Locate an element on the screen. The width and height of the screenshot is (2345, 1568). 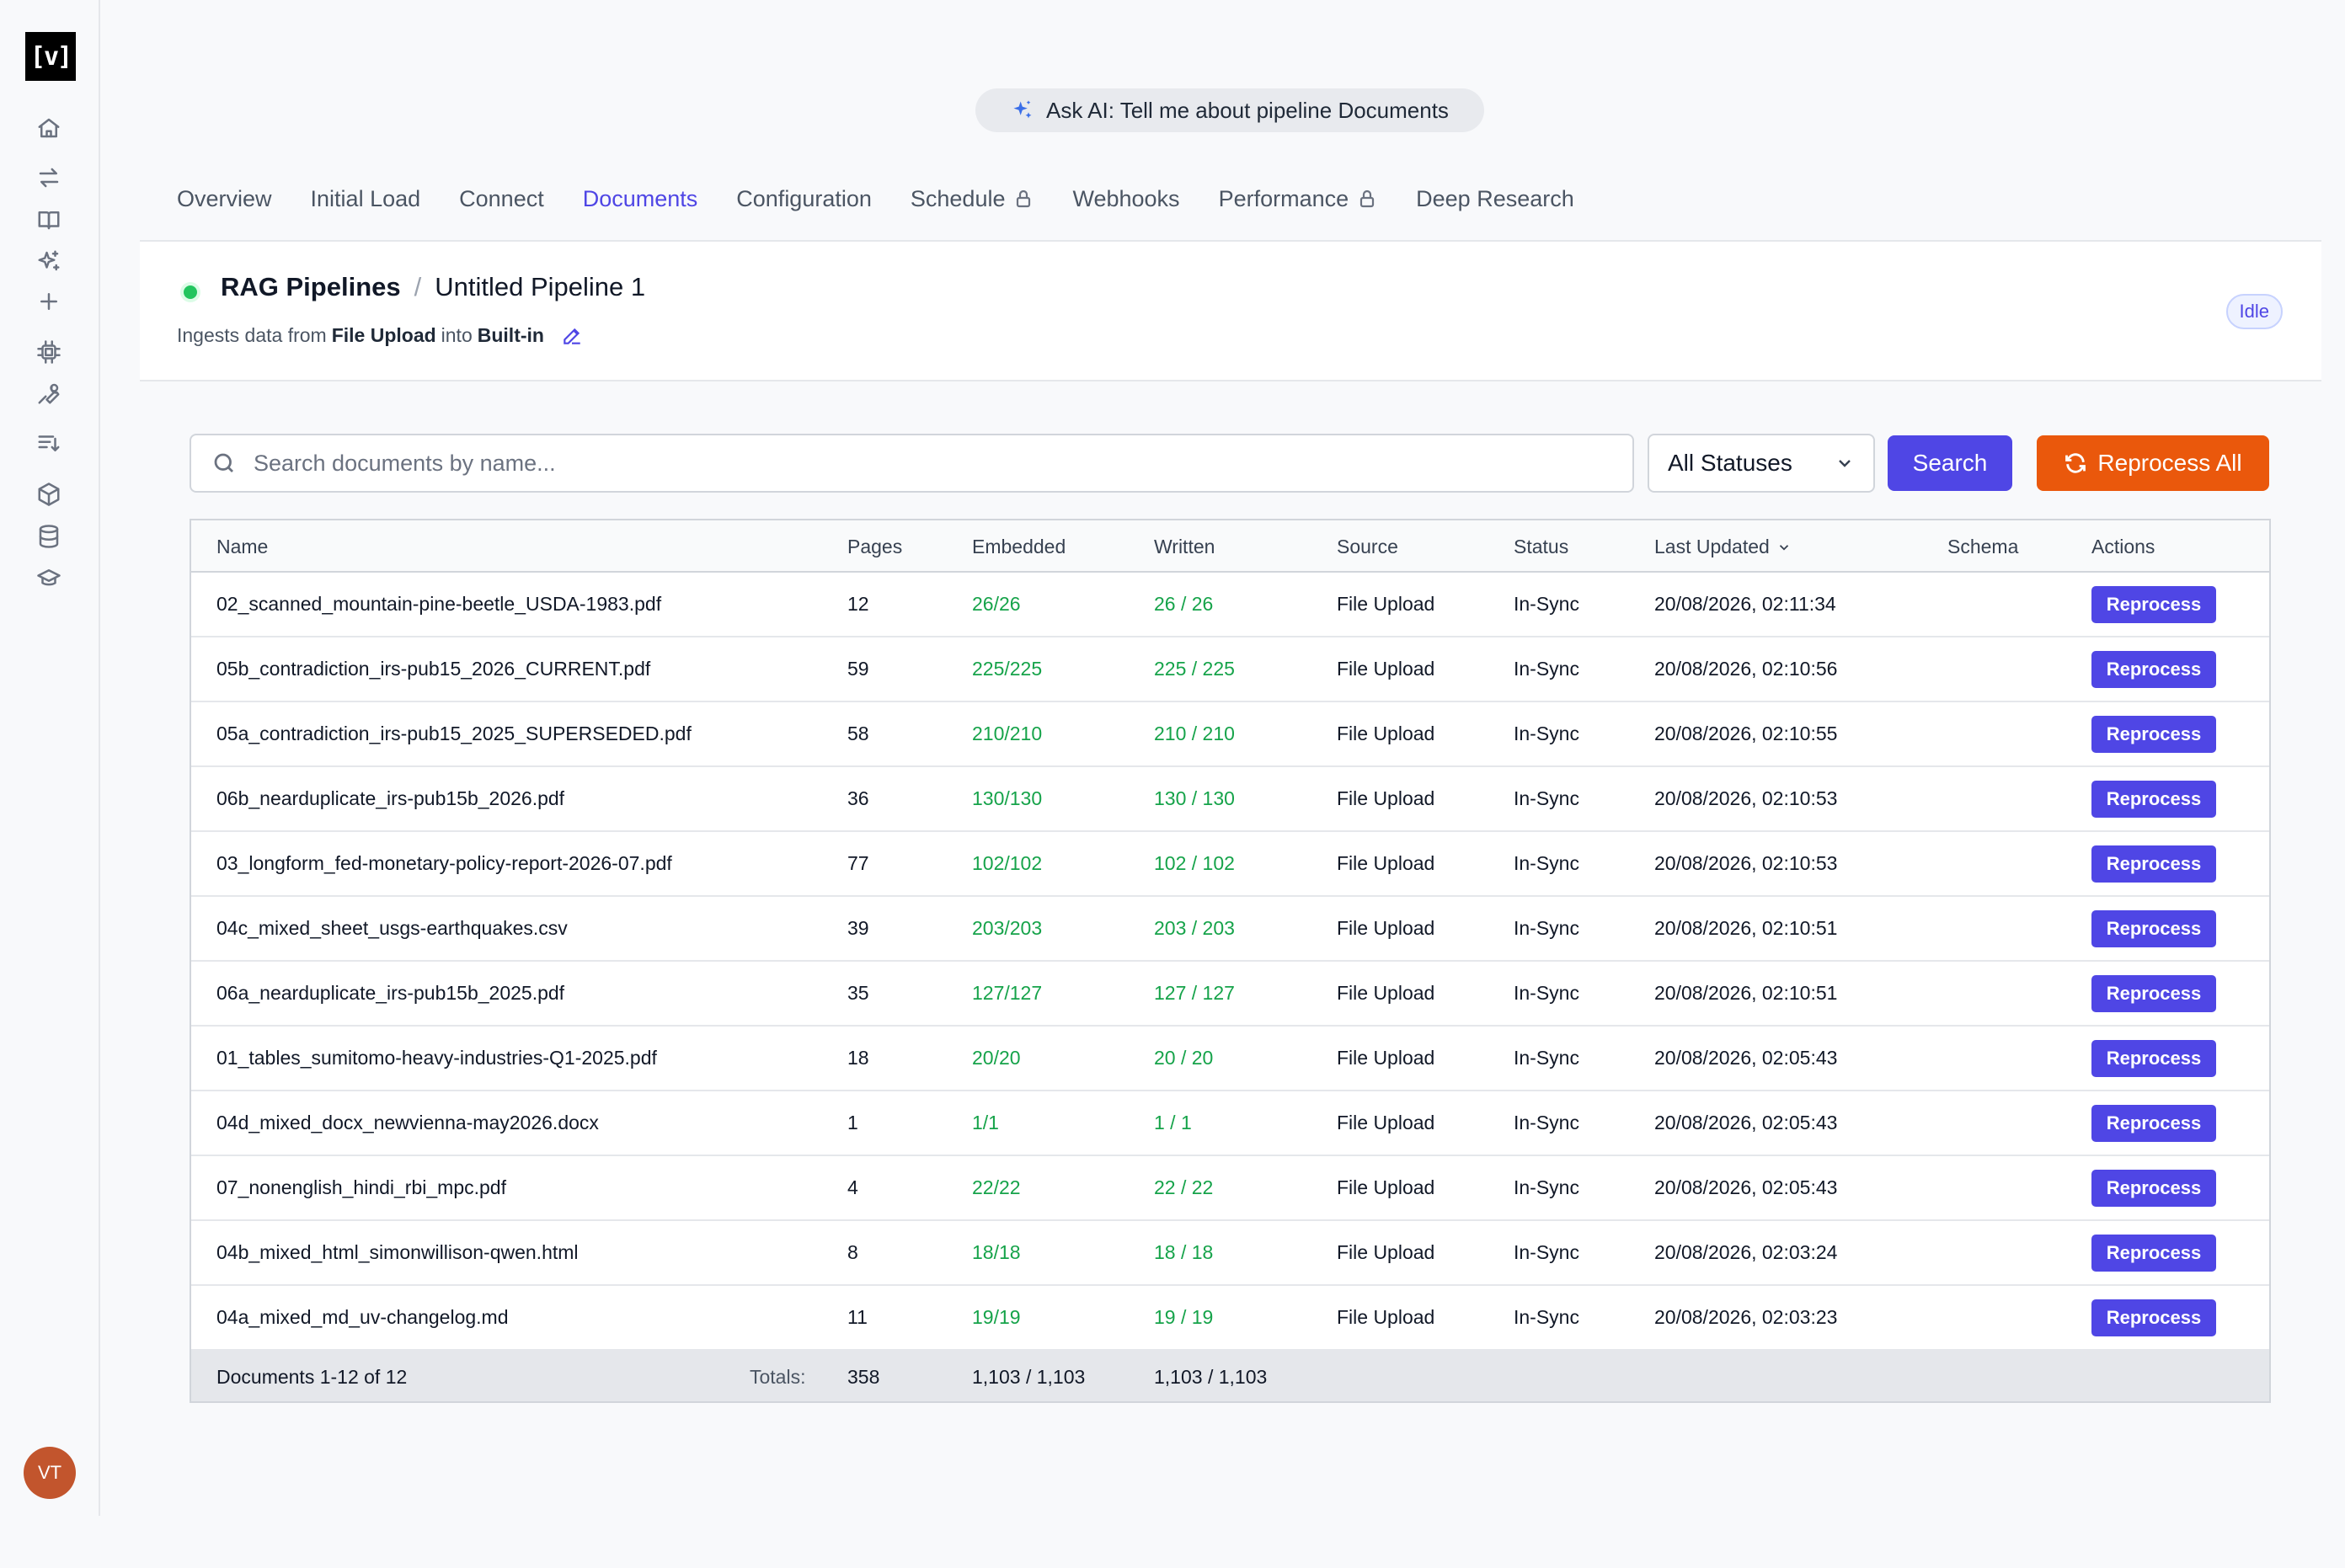
breadcrumb-rag-pipelines: RAG Pipelines is located at coordinates (311, 286).